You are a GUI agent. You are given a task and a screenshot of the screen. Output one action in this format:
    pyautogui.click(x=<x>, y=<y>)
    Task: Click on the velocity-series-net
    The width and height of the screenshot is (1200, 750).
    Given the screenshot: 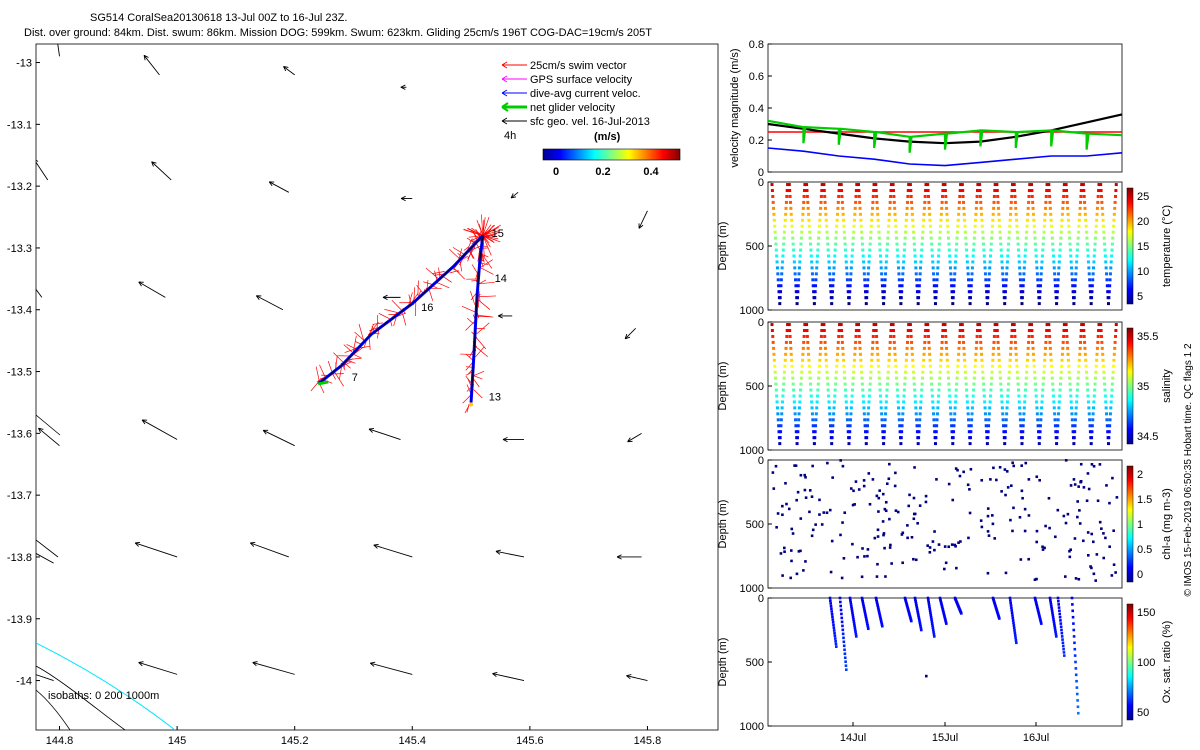 What is the action you would take?
    pyautogui.click(x=945, y=136)
    